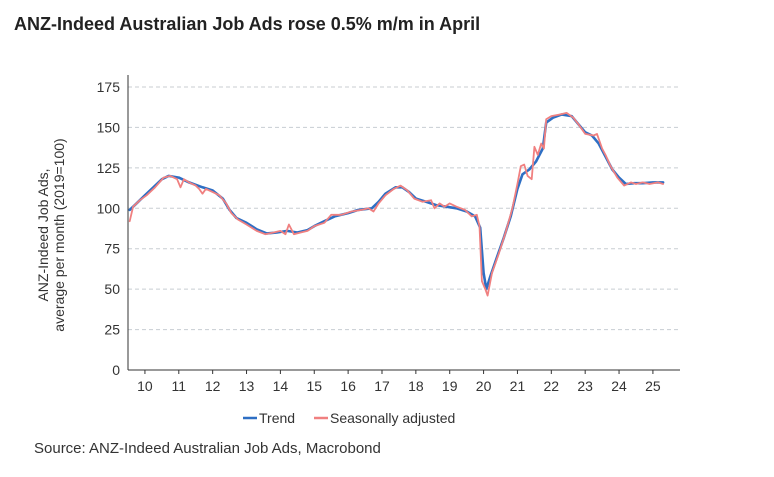  I want to click on x-tick-label: 13, so click(247, 386).